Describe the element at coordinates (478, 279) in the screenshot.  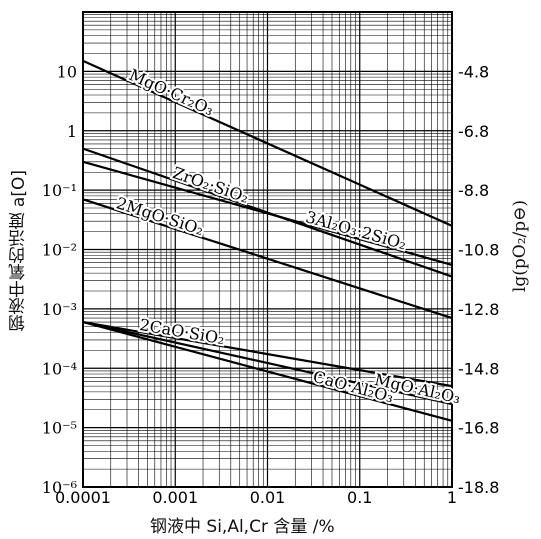
I see `y-tick-labels-right: -4.8 -6.8 -8.8 -10.8 -12.8 -14.8 -16.8 -18.8` at that location.